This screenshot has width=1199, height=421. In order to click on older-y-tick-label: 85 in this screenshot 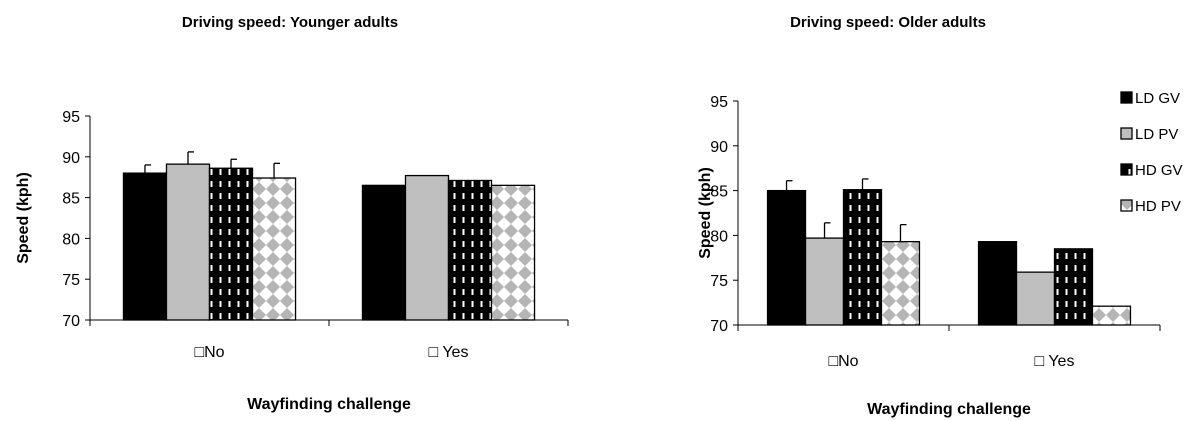, I will do `click(719, 192)`.